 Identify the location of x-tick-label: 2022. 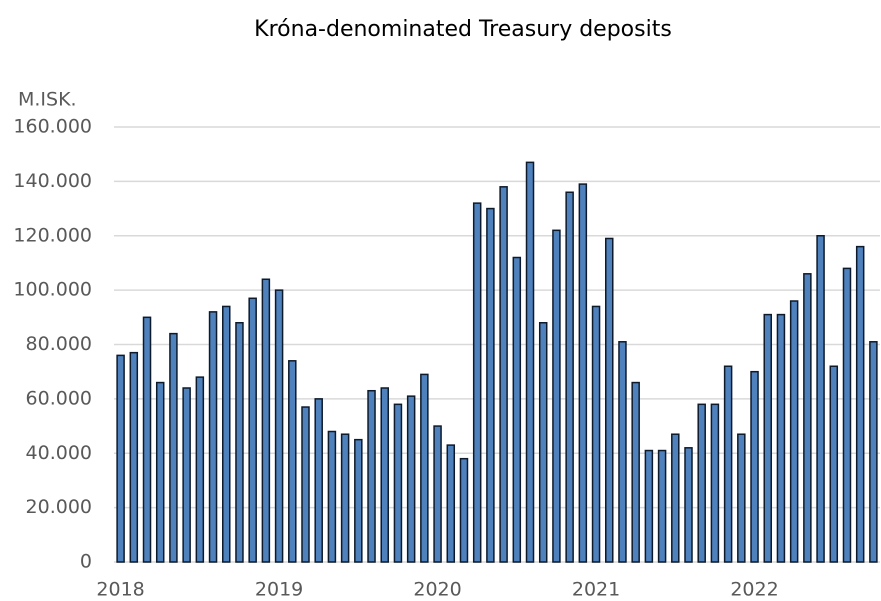
(754, 590).